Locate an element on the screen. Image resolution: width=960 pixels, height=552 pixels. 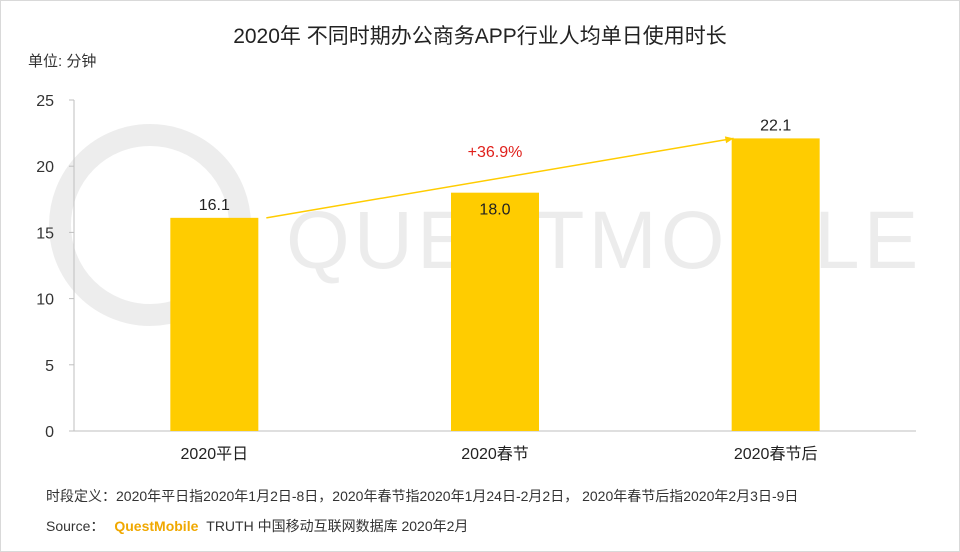
y-tick-label: 10 is located at coordinates (45, 300).